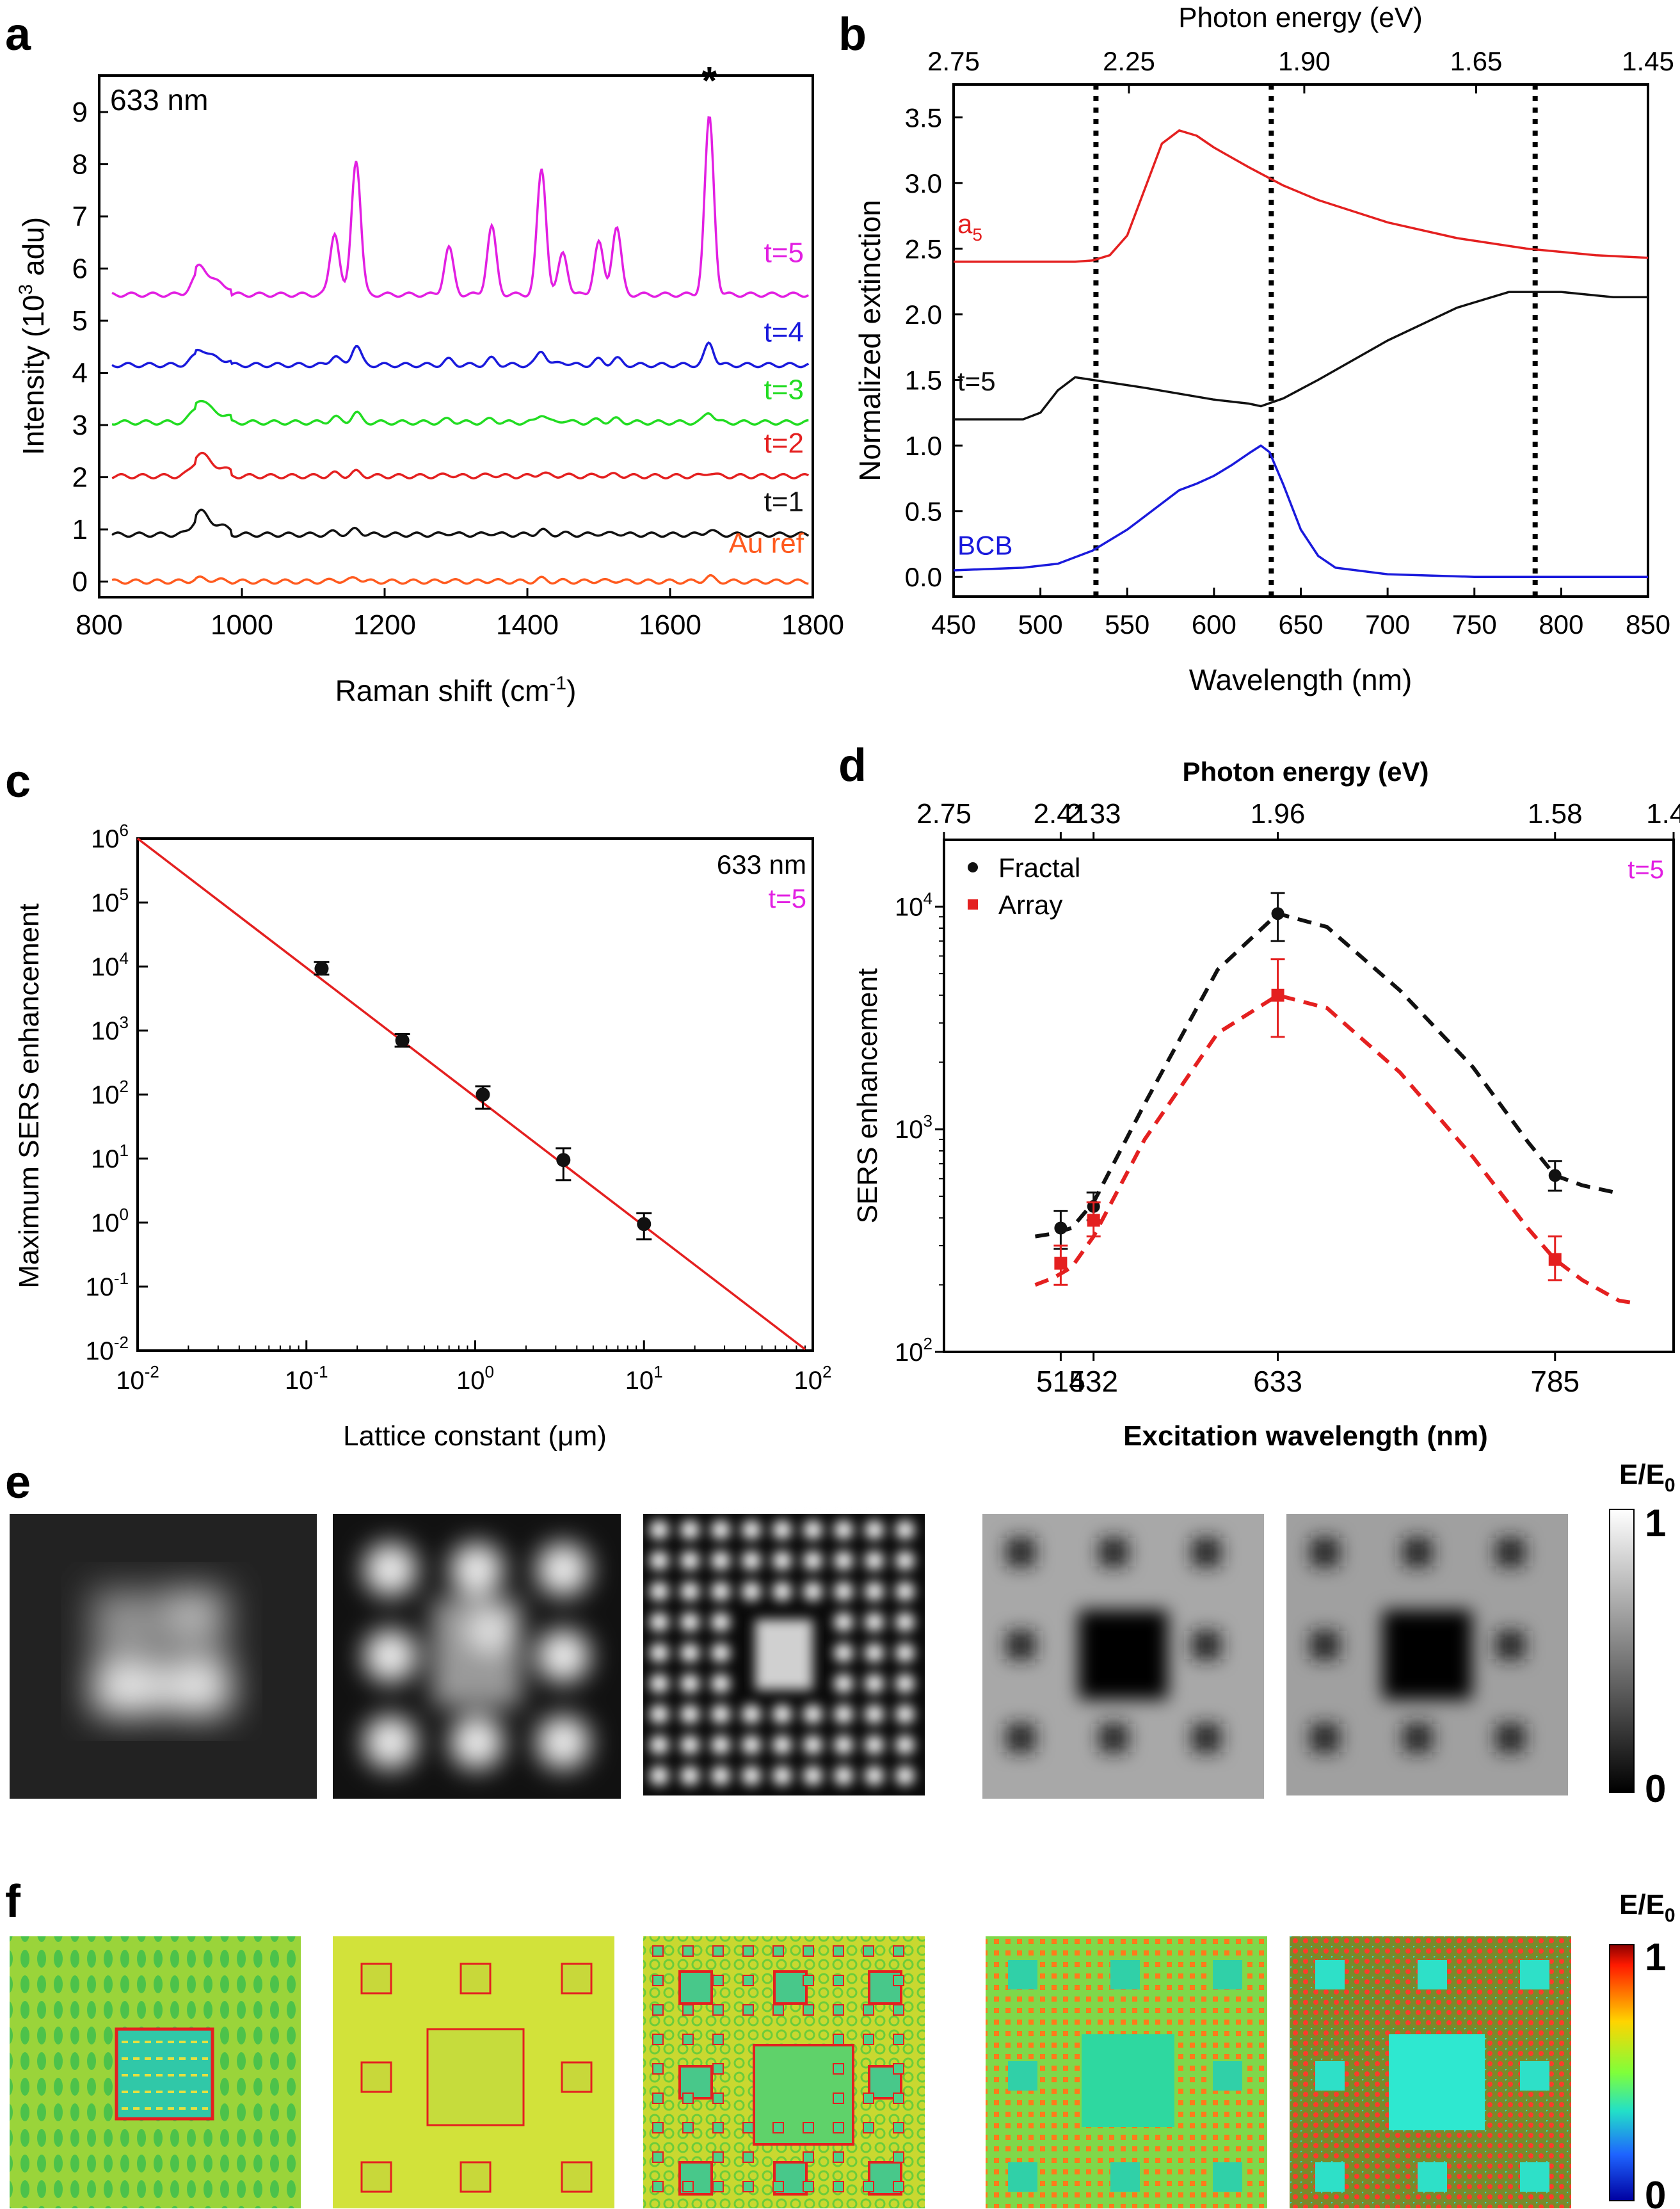 This screenshot has width=1680, height=2209. What do you see at coordinates (442, 690) in the screenshot?
I see `chart-a-xlabel-main: Raman shift (cm` at bounding box center [442, 690].